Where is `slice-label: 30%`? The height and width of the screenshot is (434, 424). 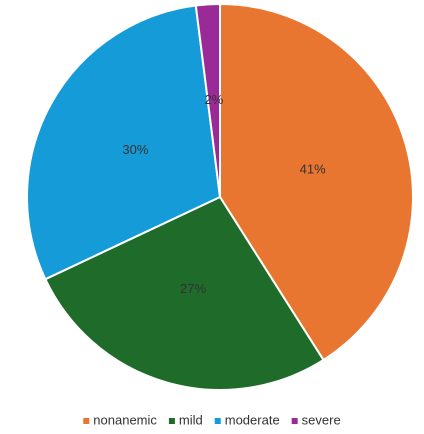 slice-label: 30% is located at coordinates (135, 149).